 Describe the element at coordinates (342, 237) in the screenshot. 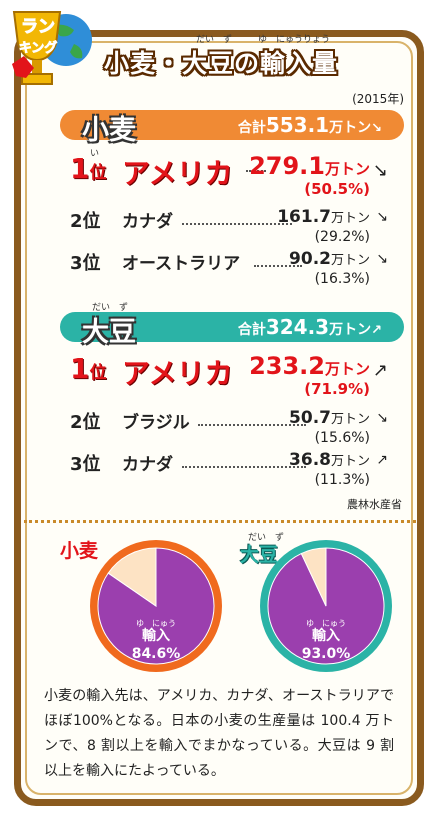

I see `import-share: (29.2%)` at that location.